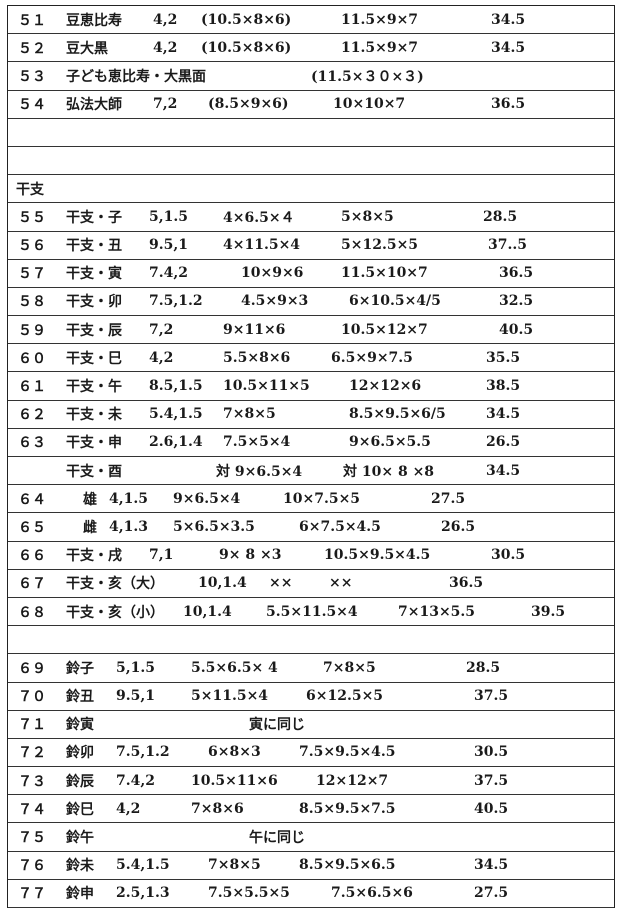 The height and width of the screenshot is (923, 620). Describe the element at coordinates (32, 274) in the screenshot. I see `item-number: ５７` at that location.